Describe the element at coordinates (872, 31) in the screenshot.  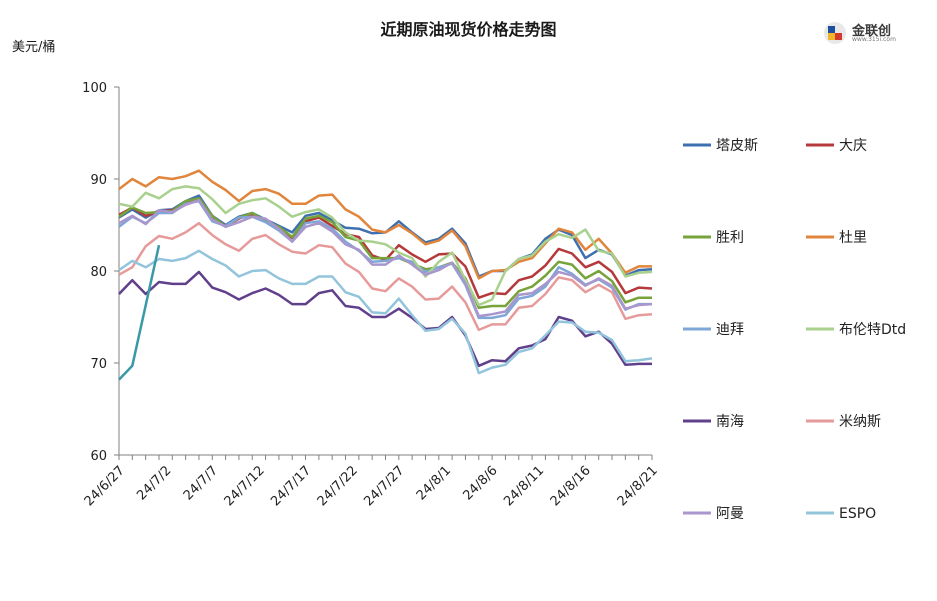
I see `logo-text: 金联创` at that location.